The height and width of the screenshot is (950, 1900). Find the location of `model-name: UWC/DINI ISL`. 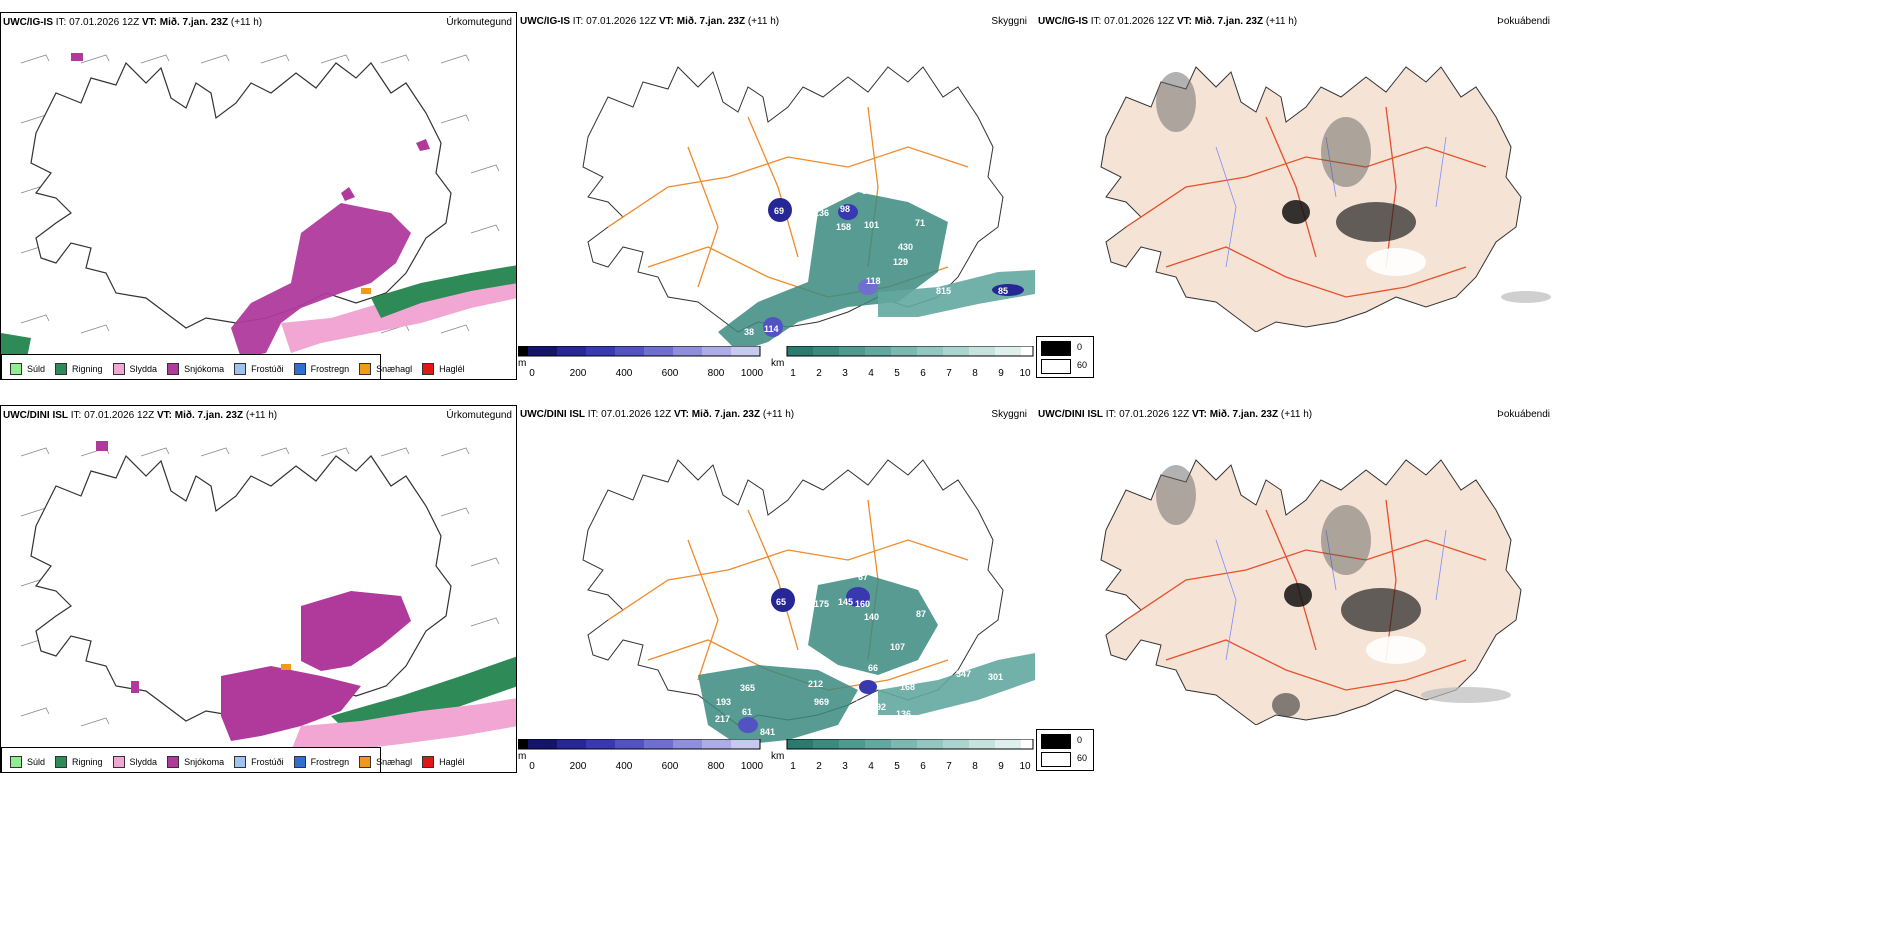

model-name: UWC/DINI ISL is located at coordinates (552, 414).